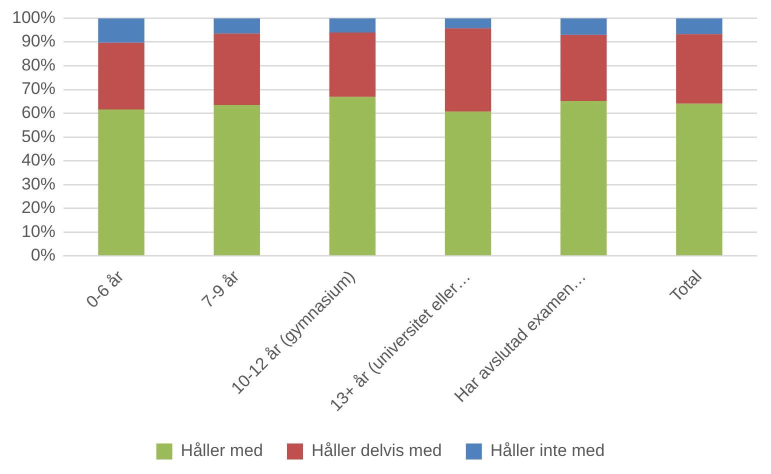 This screenshot has height=474, width=771. Describe the element at coordinates (43, 255) in the screenshot. I see `y-tick-label: 0%` at that location.